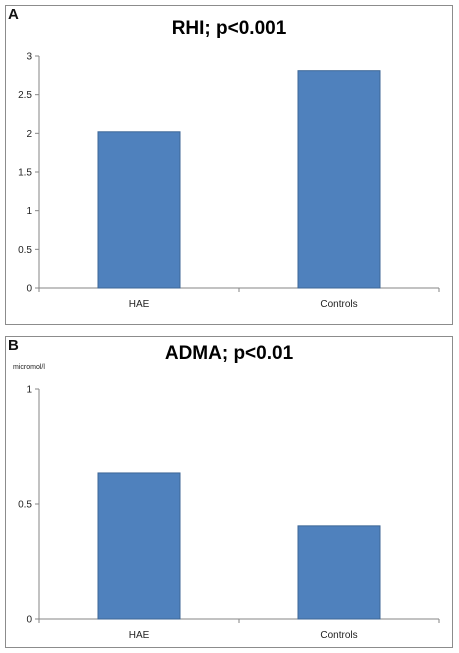  Describe the element at coordinates (13, 345) in the screenshot. I see `panel-letter-b: B` at that location.